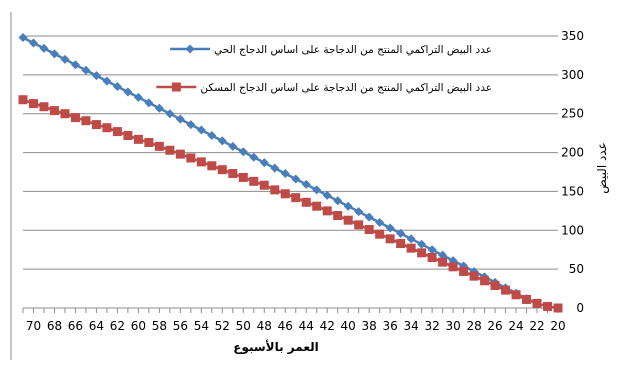  Describe the element at coordinates (306, 326) in the screenshot. I see `x-tick-label: 44` at that location.